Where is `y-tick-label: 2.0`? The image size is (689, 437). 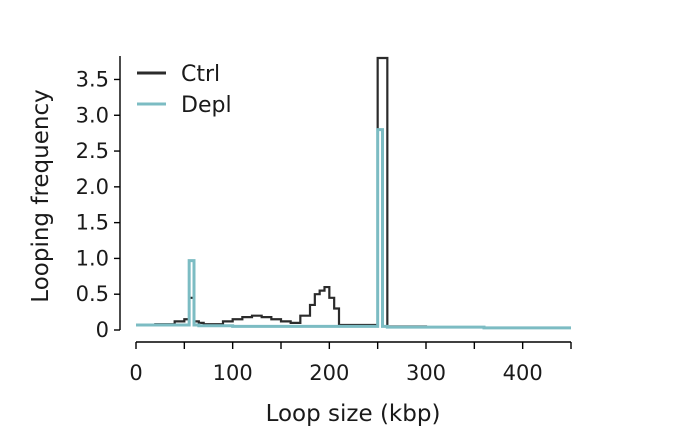
y-tick-label: 2.0 is located at coordinates (92, 187).